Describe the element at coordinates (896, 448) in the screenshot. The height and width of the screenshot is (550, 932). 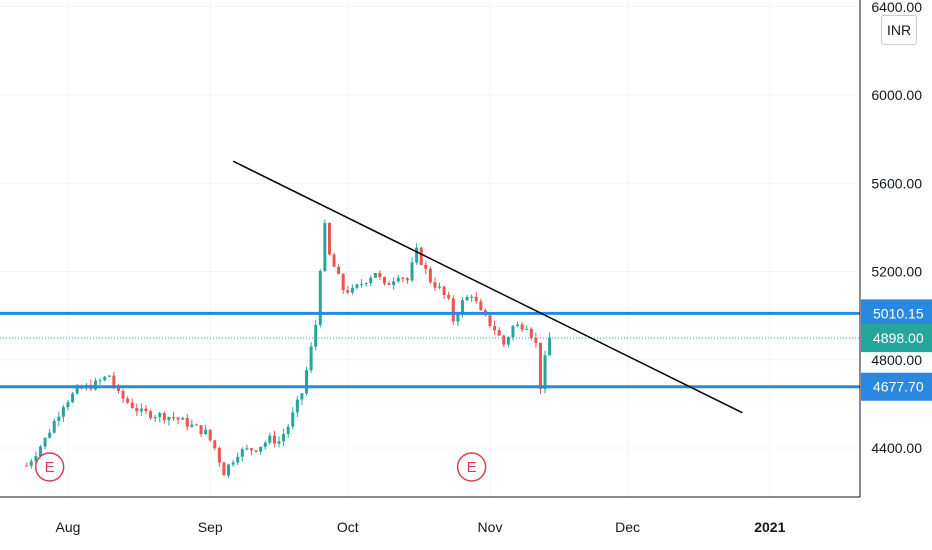
I see `y-tick-label: 4400.00` at that location.